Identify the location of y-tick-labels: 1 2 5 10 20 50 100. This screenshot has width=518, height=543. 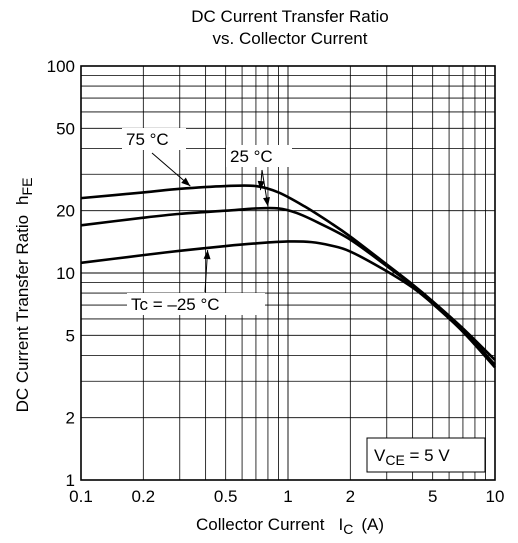
(61, 273).